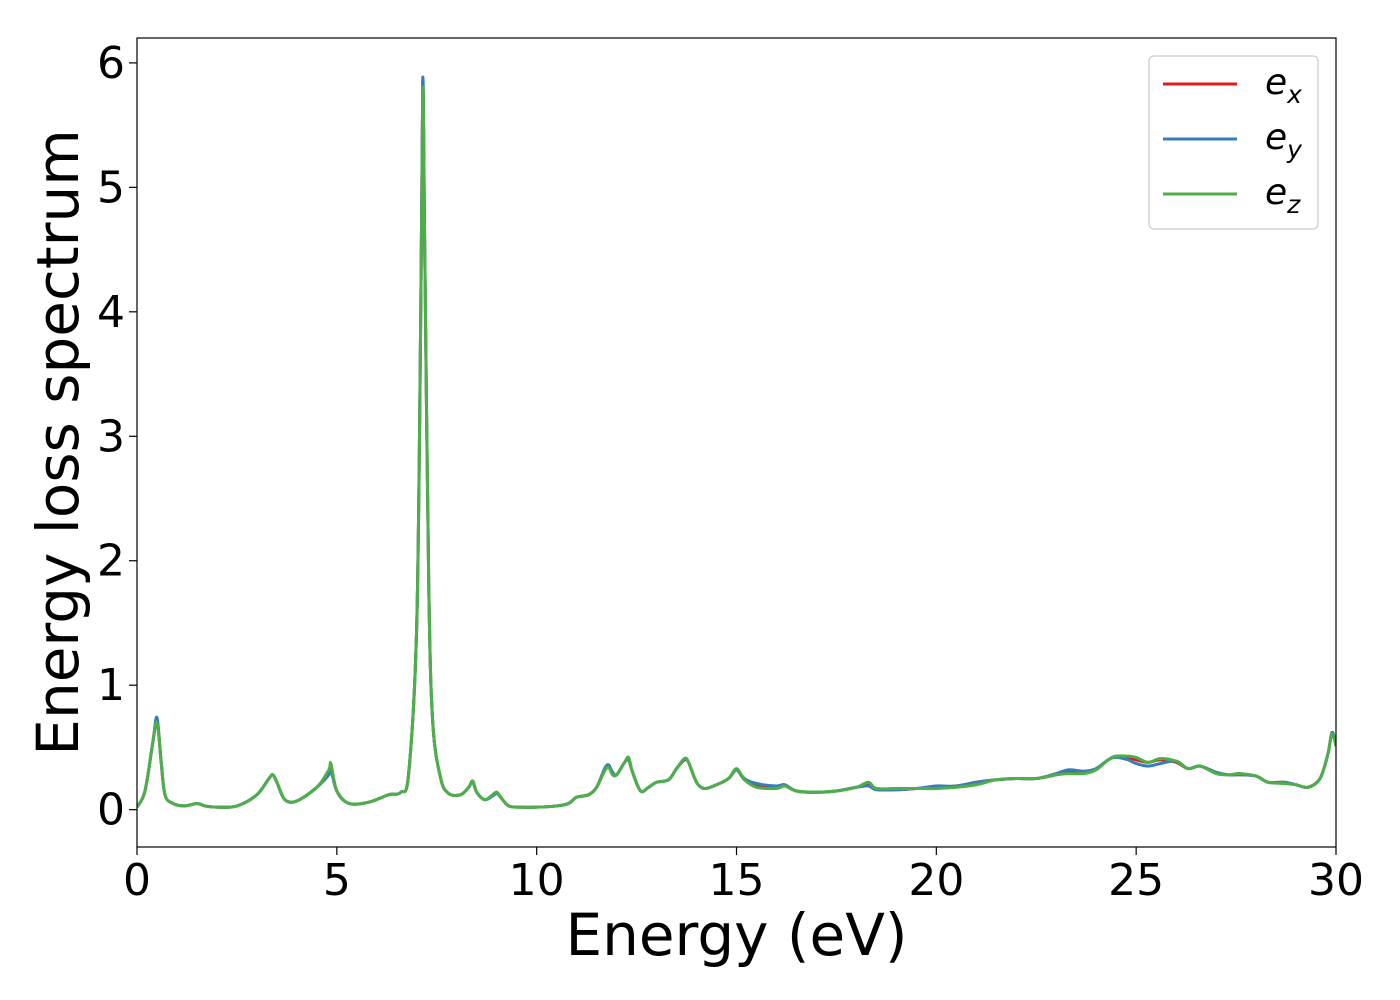 The width and height of the screenshot is (1400, 1000). I want to click on y-tick-label: 2, so click(111, 561).